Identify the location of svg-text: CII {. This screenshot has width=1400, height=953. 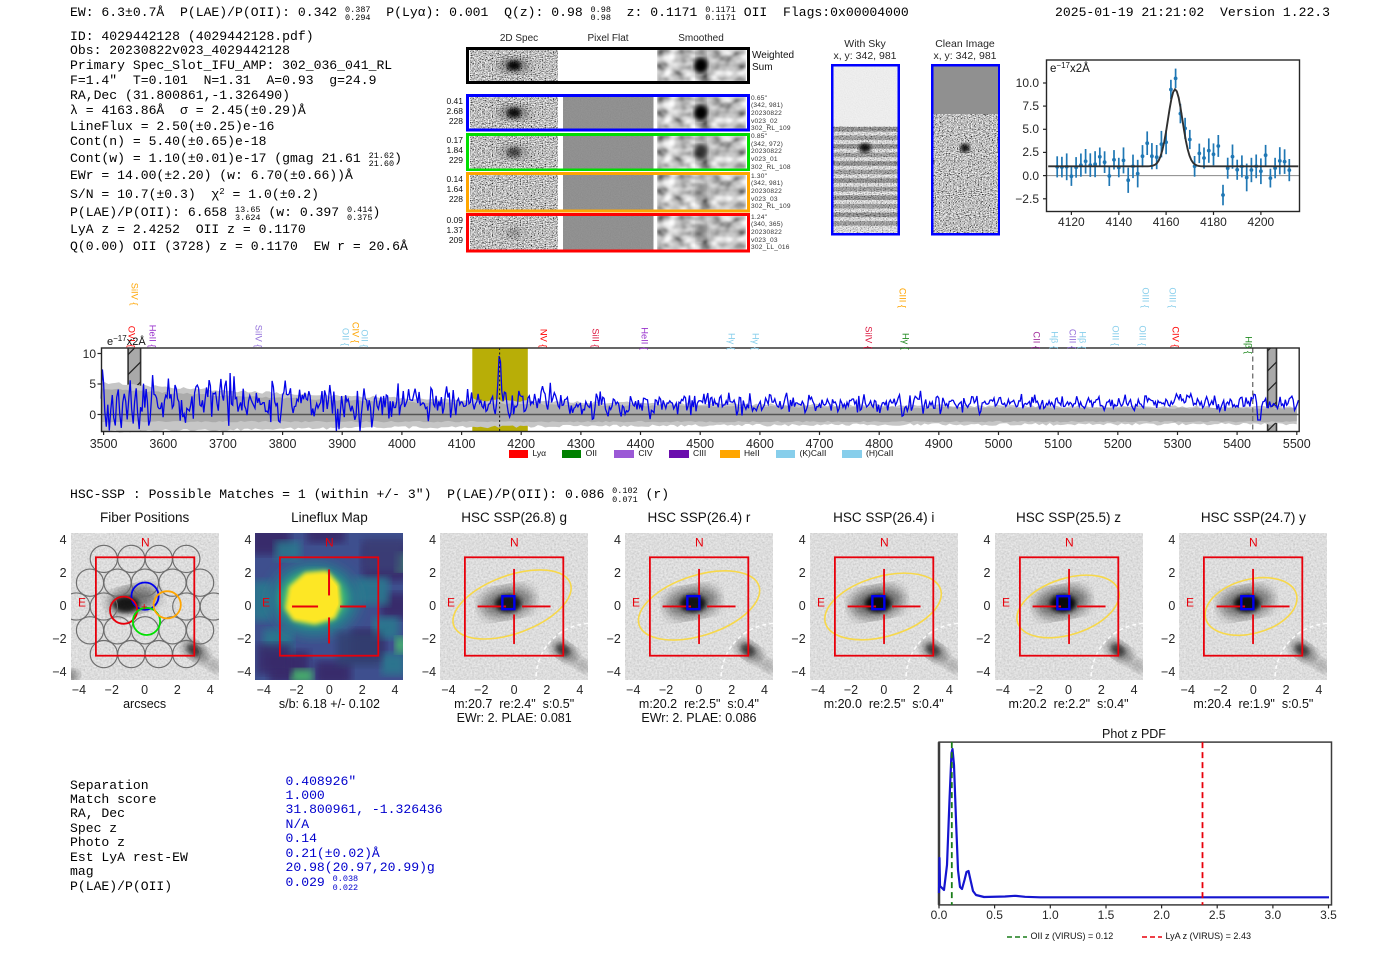
(1037, 340).